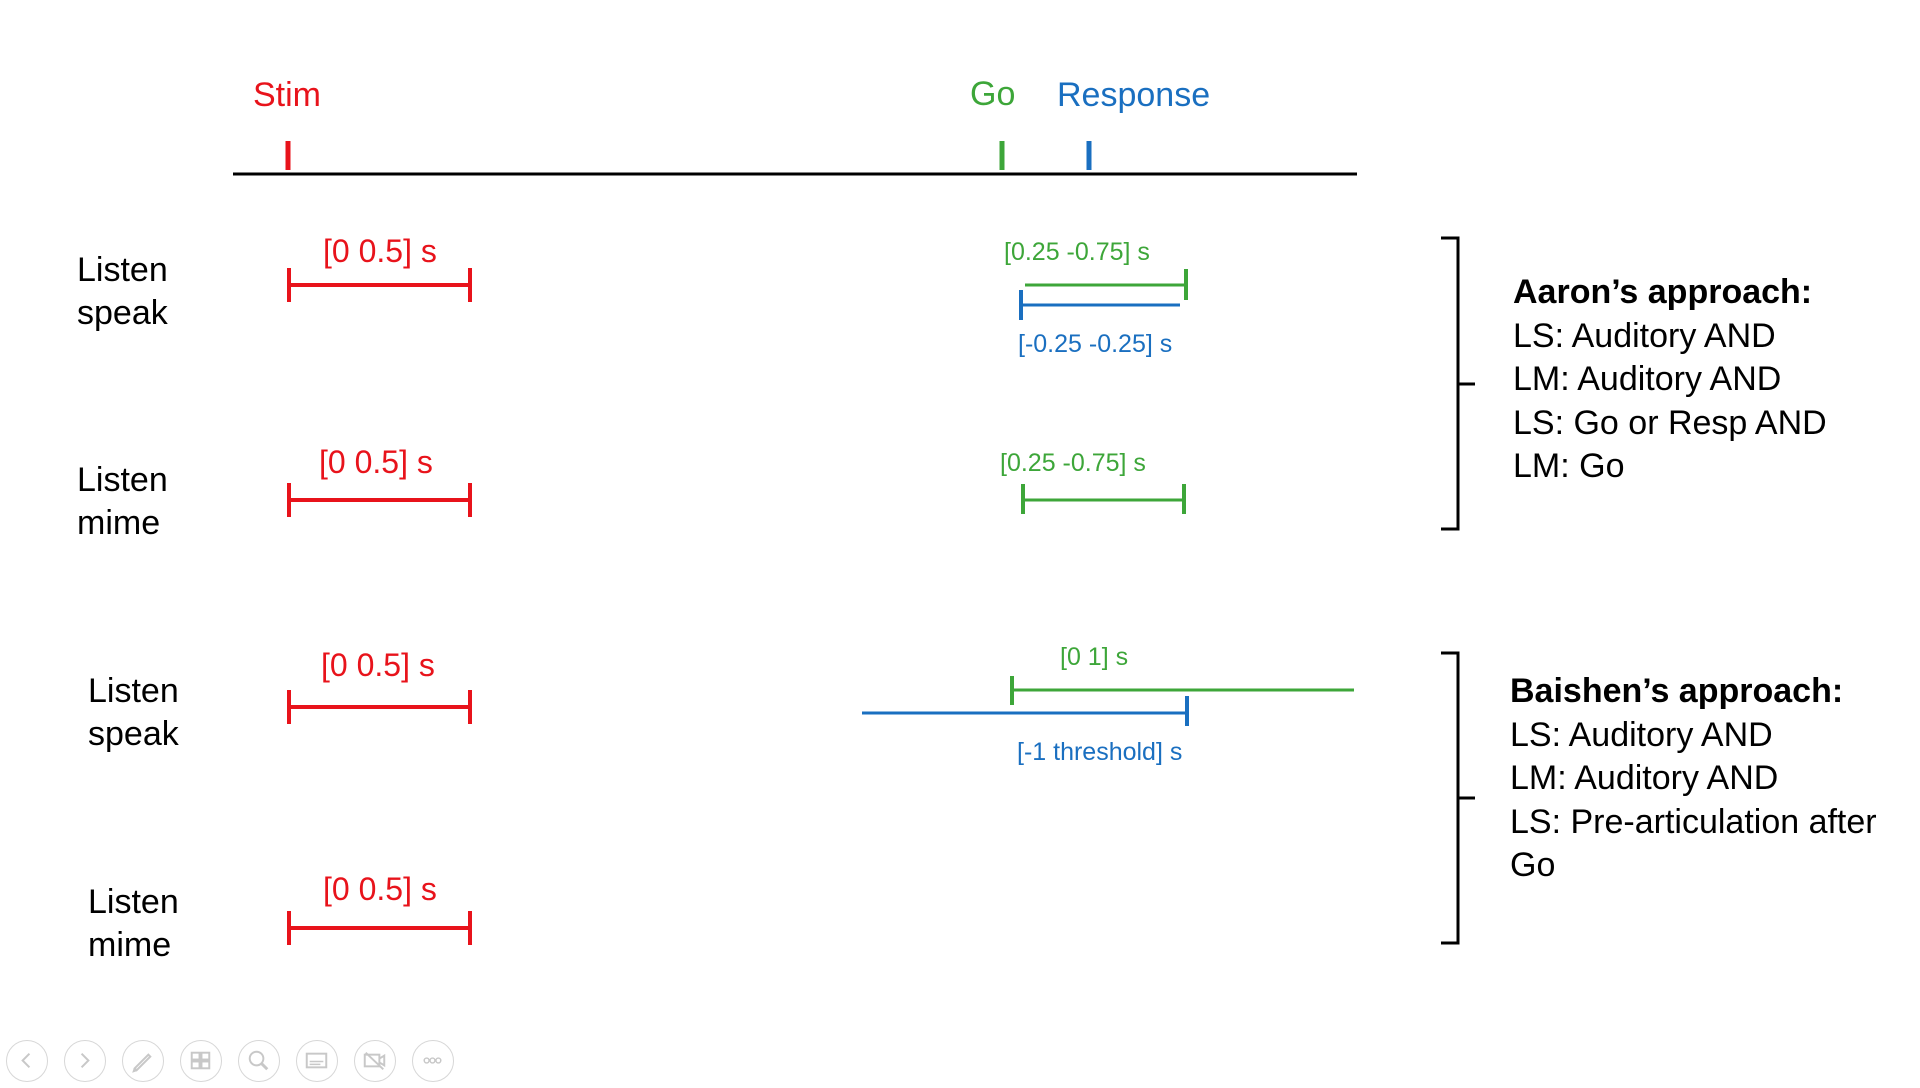  Describe the element at coordinates (379, 285) in the screenshot. I see `stim-interval-row1` at that location.